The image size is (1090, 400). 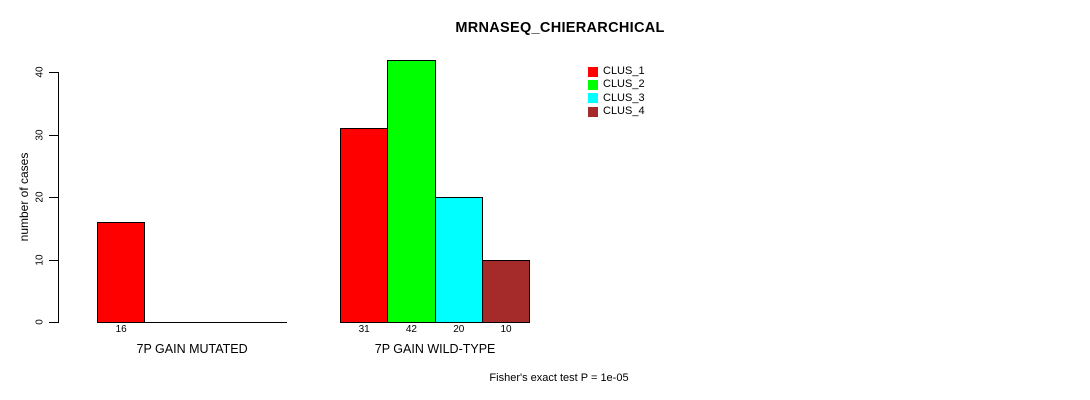 What do you see at coordinates (559, 378) in the screenshot?
I see `fisher-test-annotation: Fisher's exact test P = 1e-05` at bounding box center [559, 378].